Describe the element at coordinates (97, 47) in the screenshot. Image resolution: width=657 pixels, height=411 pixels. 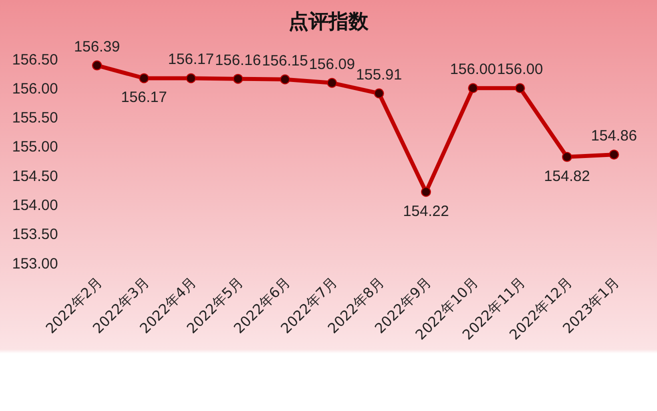
I see `data-label: 156.39` at that location.